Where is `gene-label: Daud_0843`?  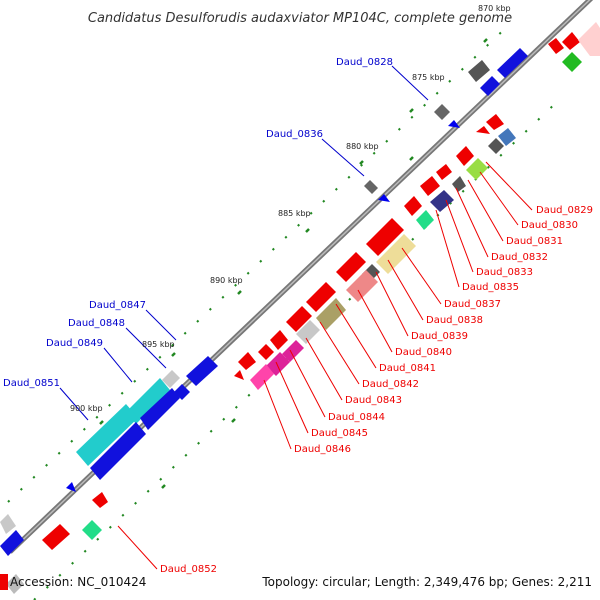
gene-label: Daud_0843 is located at coordinates (373, 400).